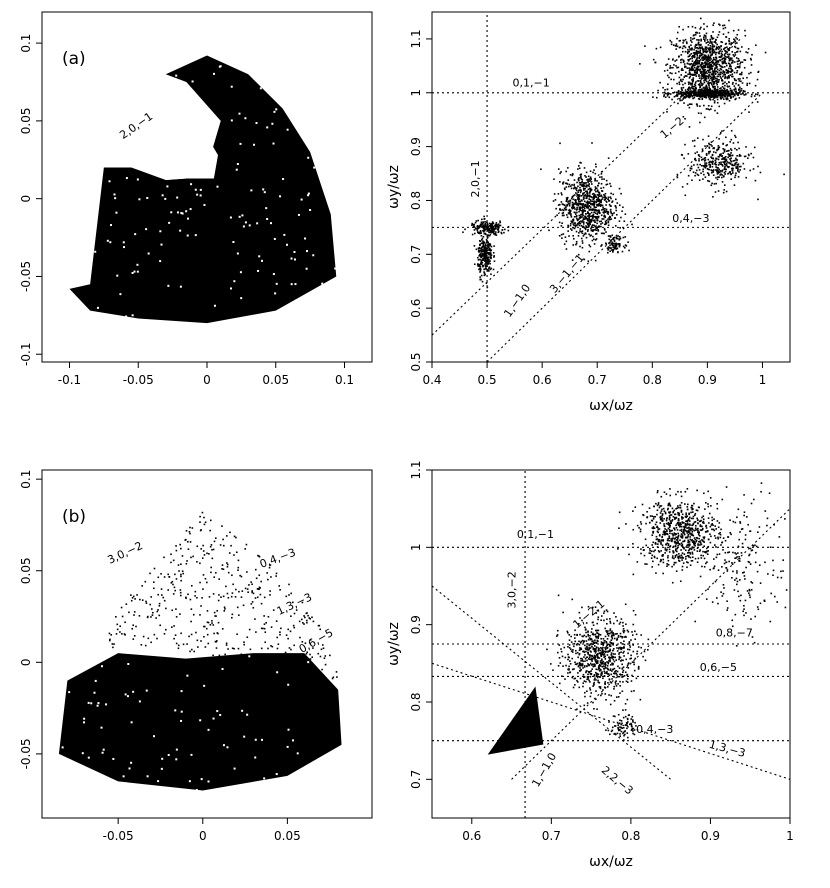  What do you see at coordinates (316, 641) in the screenshot?
I see `resonance-annotation: 0,6,−5` at bounding box center [316, 641].